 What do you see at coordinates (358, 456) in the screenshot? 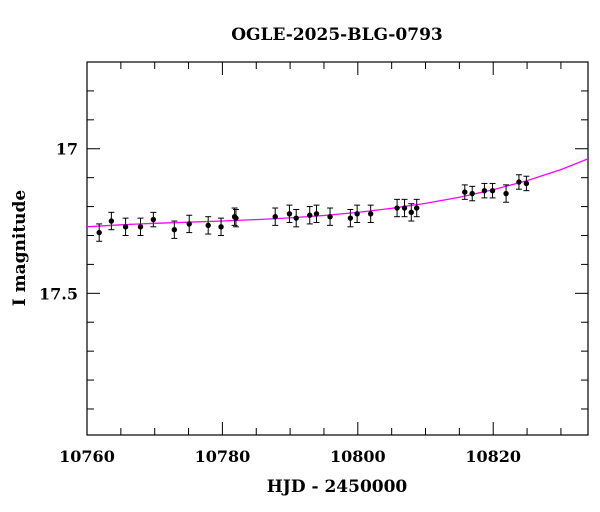
I see `x-tick-label: 10800` at bounding box center [358, 456].